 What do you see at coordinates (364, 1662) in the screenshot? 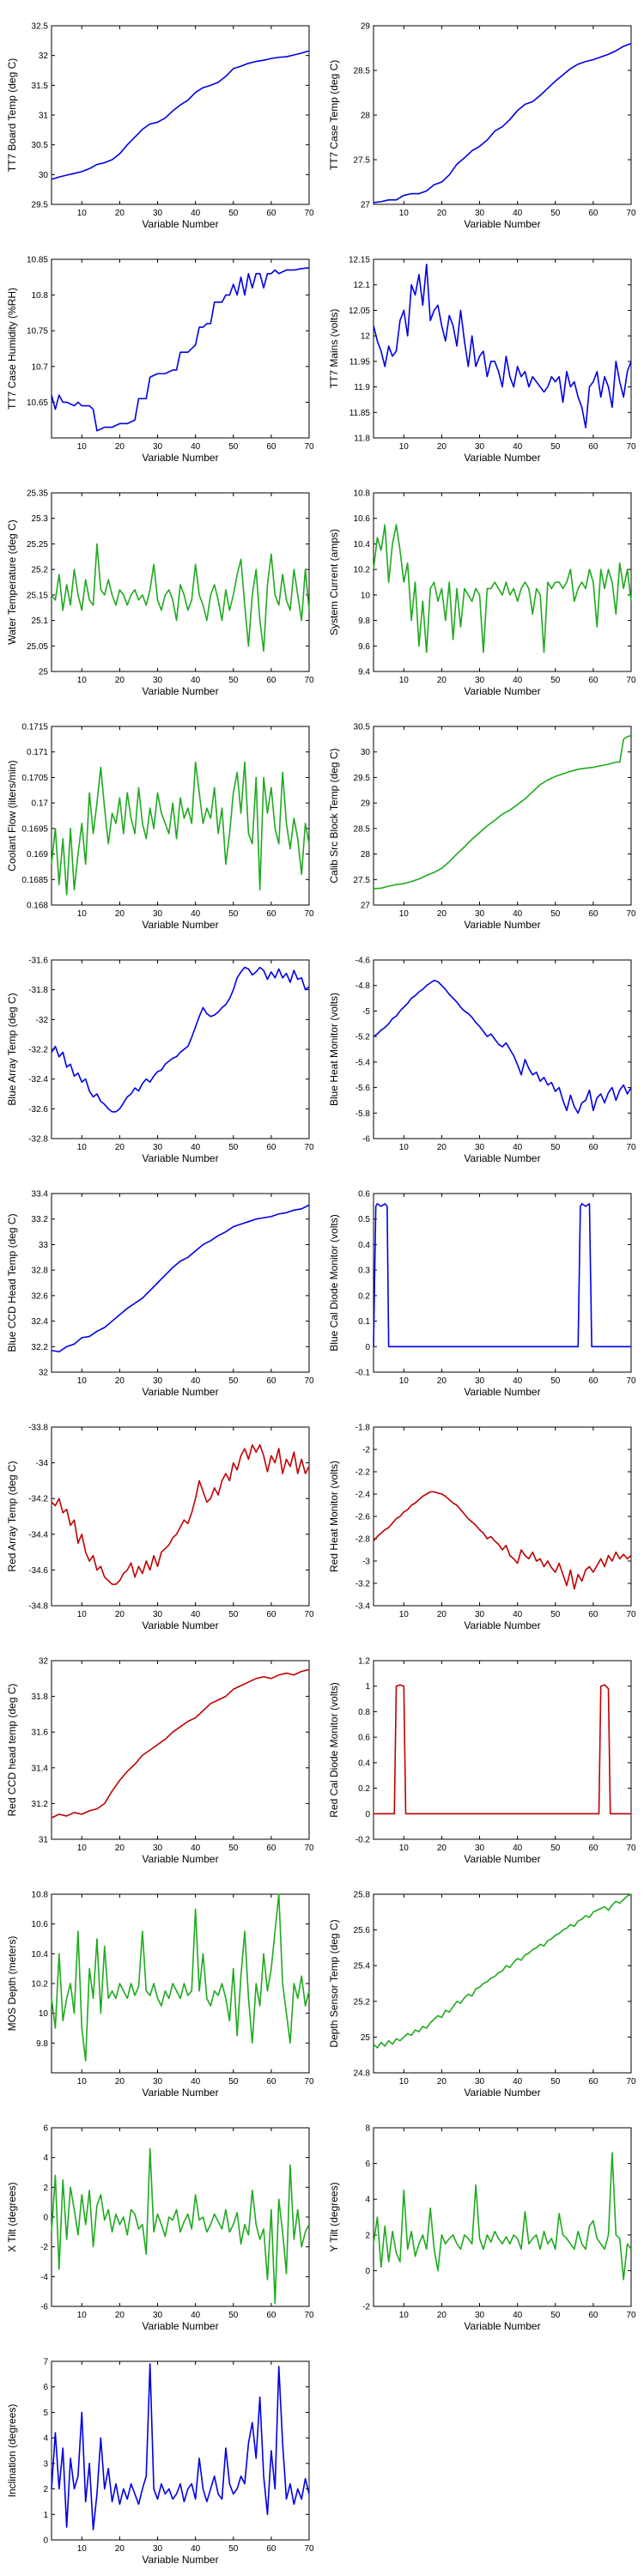
I see `y-tick-label: 1.2` at bounding box center [364, 1662].